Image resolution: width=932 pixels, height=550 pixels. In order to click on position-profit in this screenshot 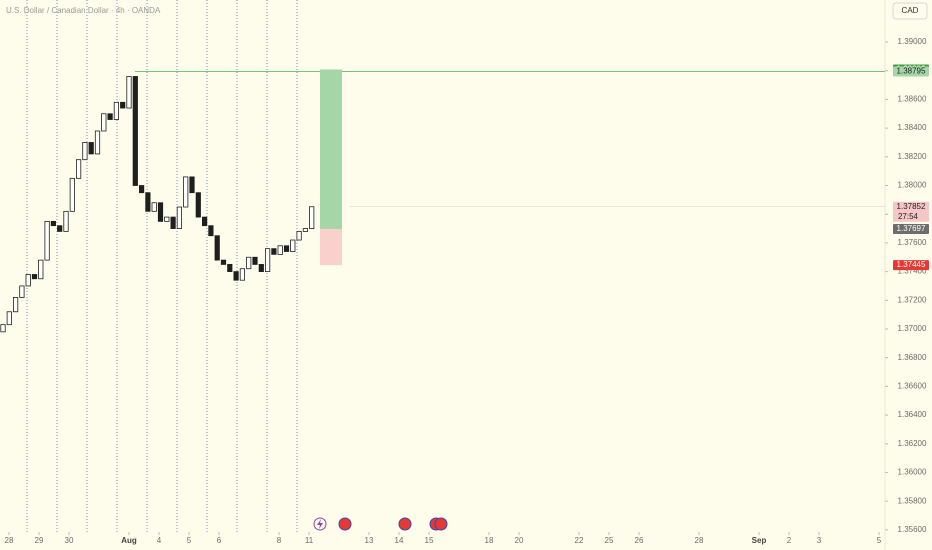, I will do `click(331, 149)`.